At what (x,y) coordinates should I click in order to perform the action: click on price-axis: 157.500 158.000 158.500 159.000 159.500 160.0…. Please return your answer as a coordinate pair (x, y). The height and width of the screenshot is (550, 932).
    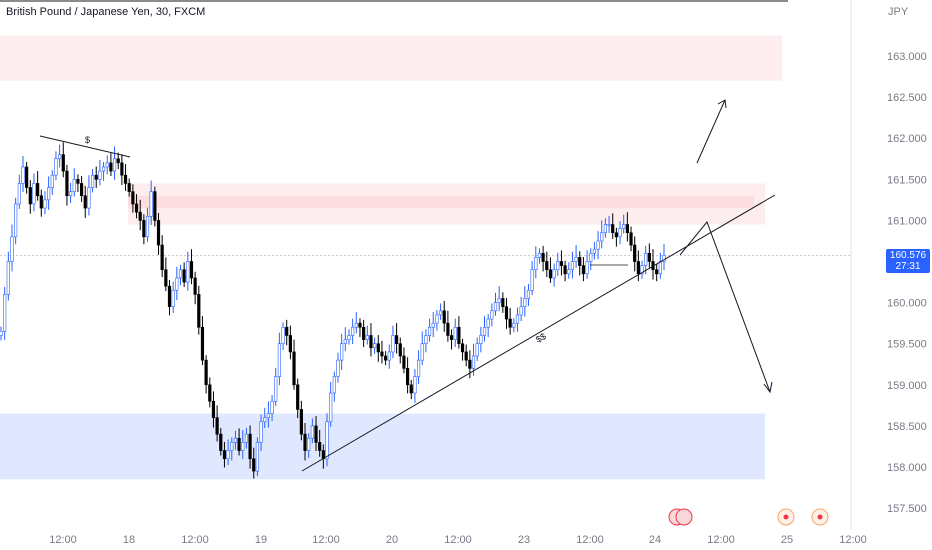
    Looking at the image, I should click on (907, 283).